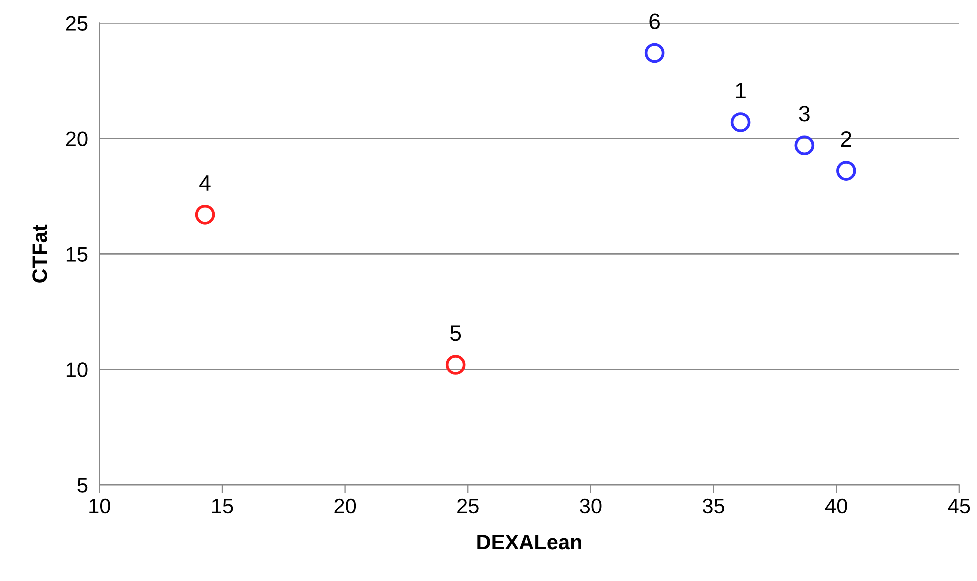 The height and width of the screenshot is (581, 977). Describe the element at coordinates (846, 139) in the screenshot. I see `annotation: 2` at that location.